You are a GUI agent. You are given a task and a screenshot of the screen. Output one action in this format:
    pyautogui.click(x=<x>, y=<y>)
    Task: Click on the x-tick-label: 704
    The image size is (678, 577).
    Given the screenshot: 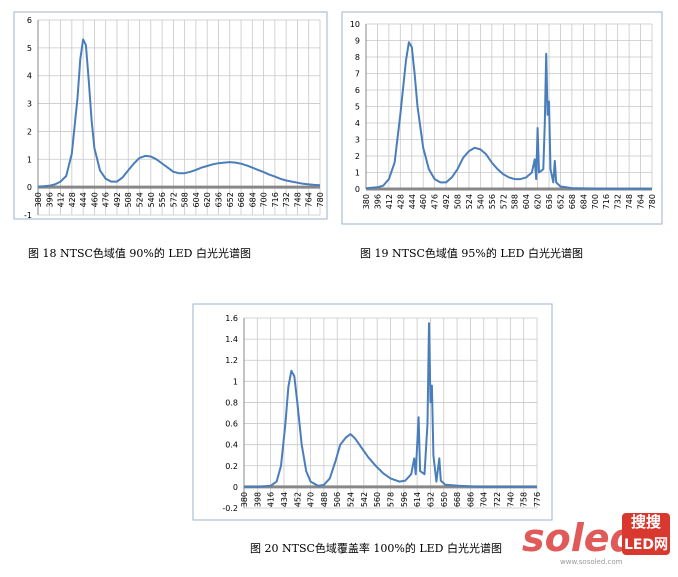 What is the action you would take?
    pyautogui.click(x=484, y=499)
    